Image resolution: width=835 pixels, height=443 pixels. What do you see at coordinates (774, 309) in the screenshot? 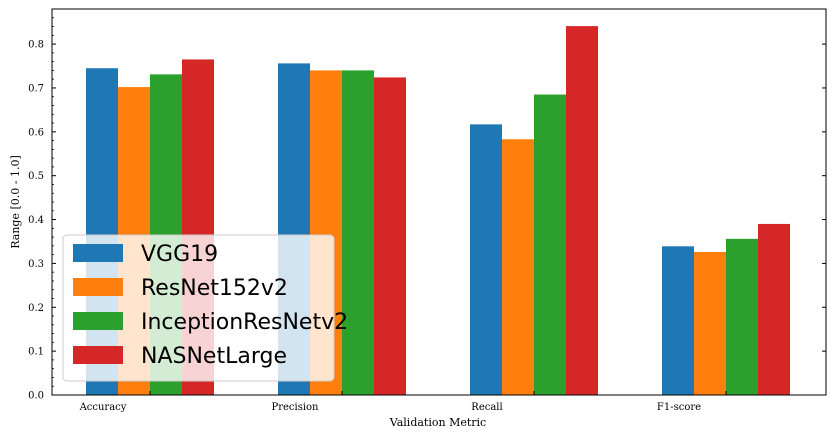
I see `bar-nasnetlarge-f1-score` at bounding box center [774, 309].